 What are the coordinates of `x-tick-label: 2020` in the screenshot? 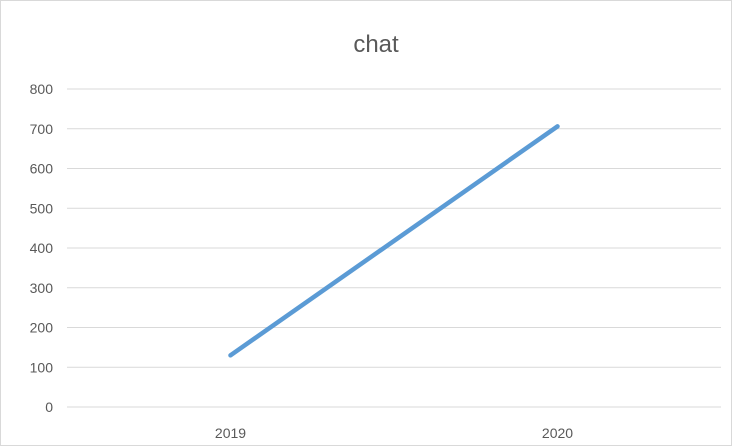 It's located at (557, 433).